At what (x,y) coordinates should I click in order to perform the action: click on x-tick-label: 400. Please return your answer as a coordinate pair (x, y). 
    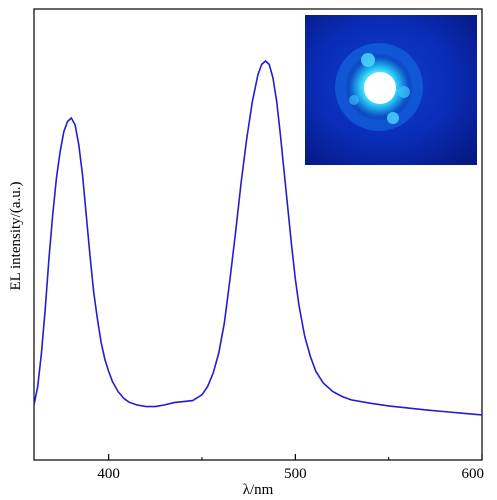
    Looking at the image, I should click on (108, 474).